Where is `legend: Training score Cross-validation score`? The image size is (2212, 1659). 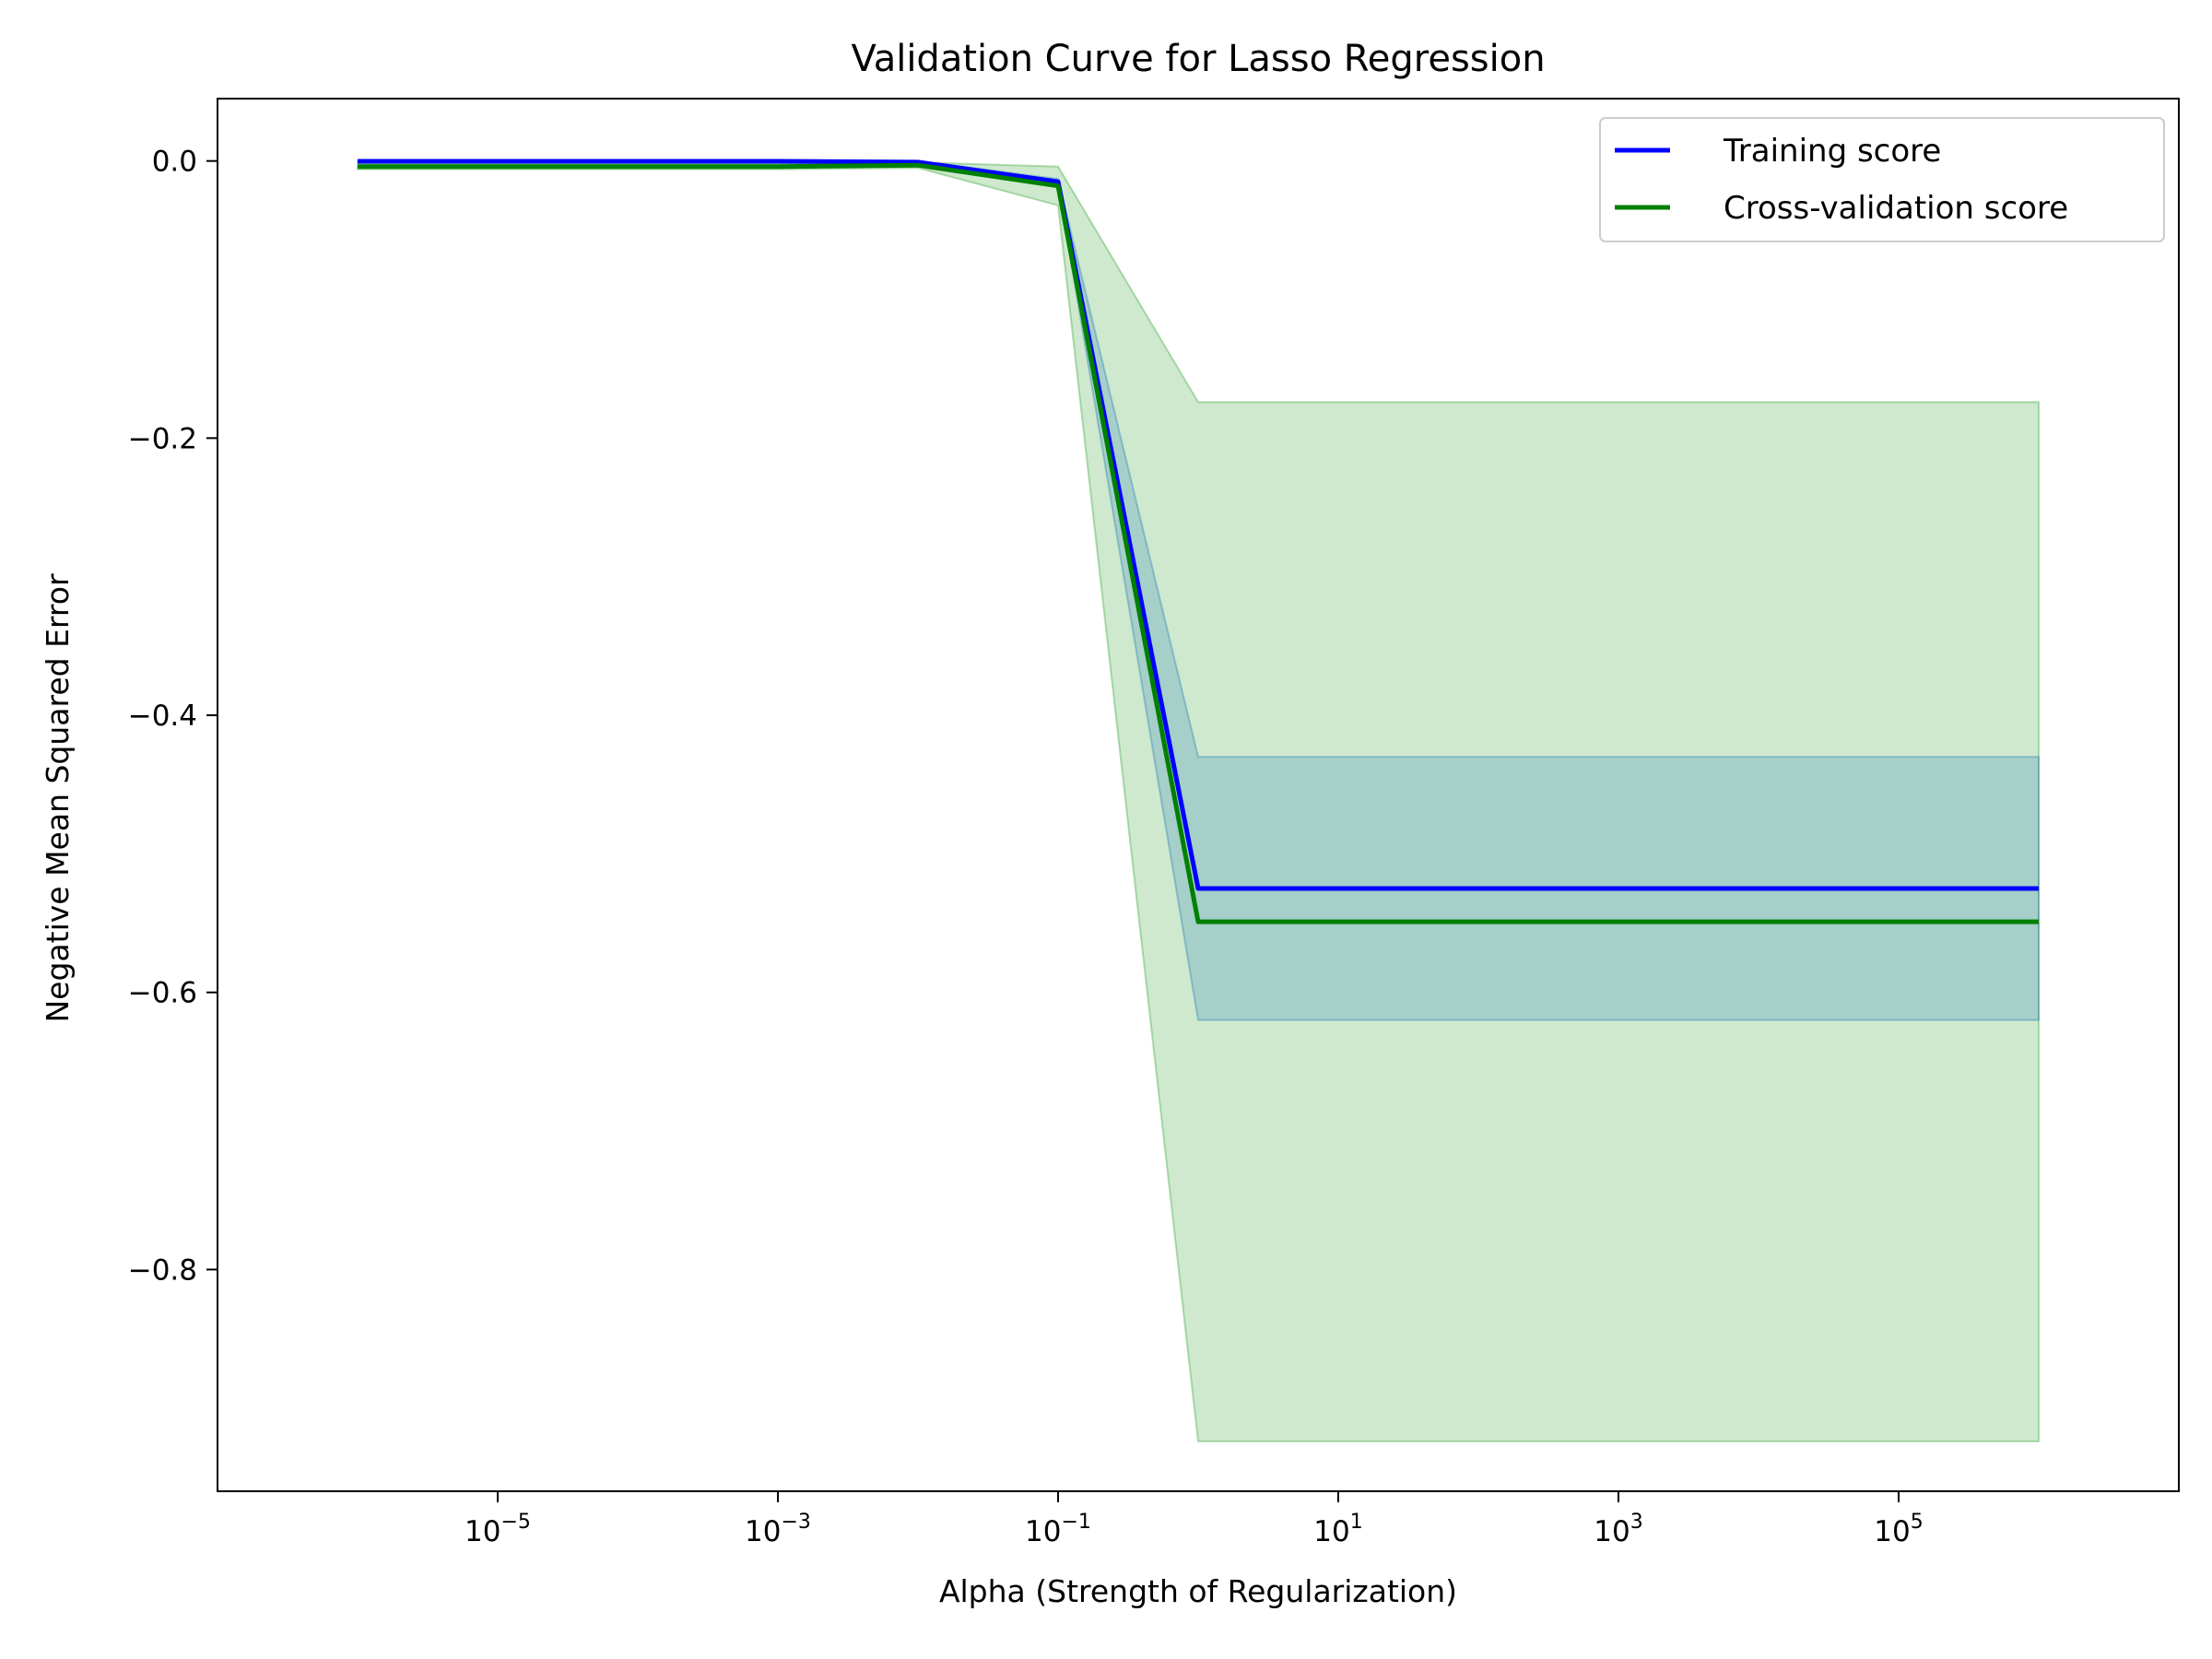 legend: Training score Cross-validation score is located at coordinates (1882, 179).